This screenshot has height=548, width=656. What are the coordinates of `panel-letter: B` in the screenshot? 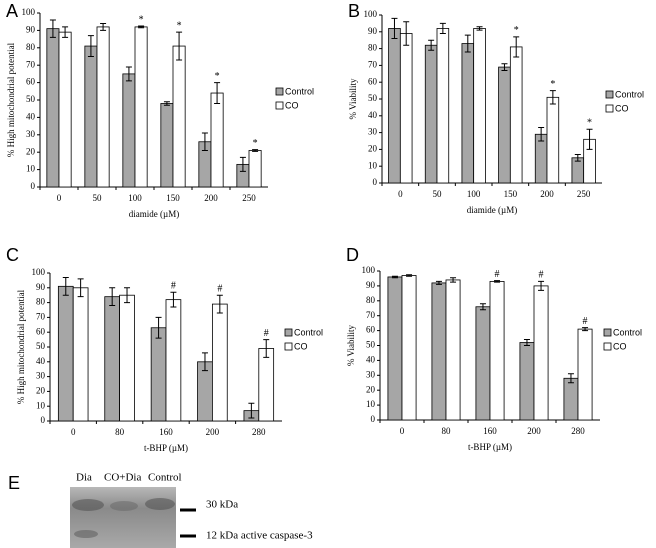 It's located at (354, 11).